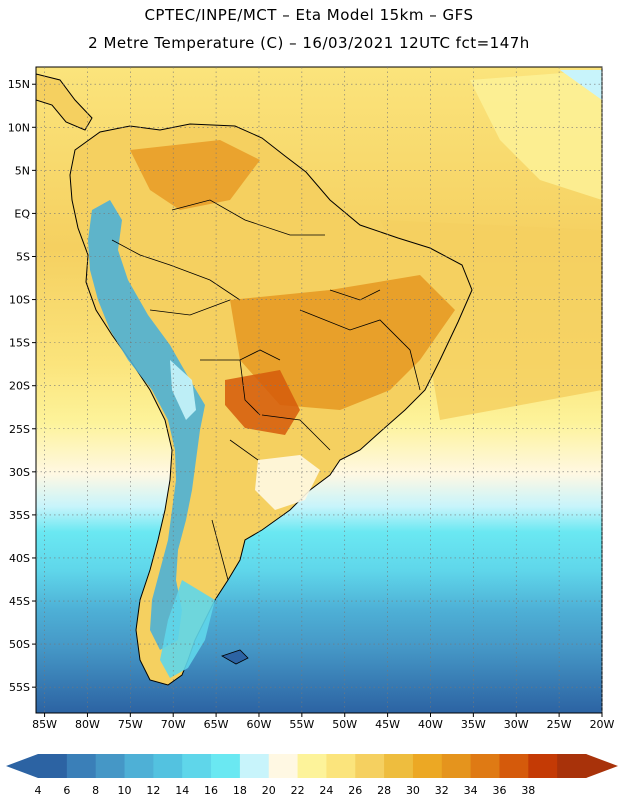 The width and height of the screenshot is (618, 800). What do you see at coordinates (19, 472) in the screenshot?
I see `lat-label: 30S` at bounding box center [19, 472].